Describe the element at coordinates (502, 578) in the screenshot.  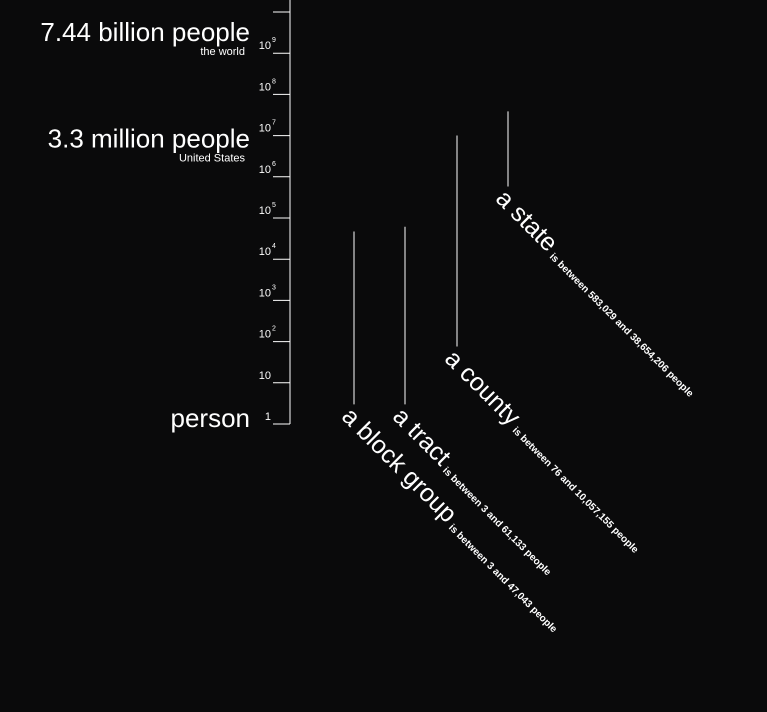
I see `bar-range-label: is between 3 and 47,043 people` at that location.